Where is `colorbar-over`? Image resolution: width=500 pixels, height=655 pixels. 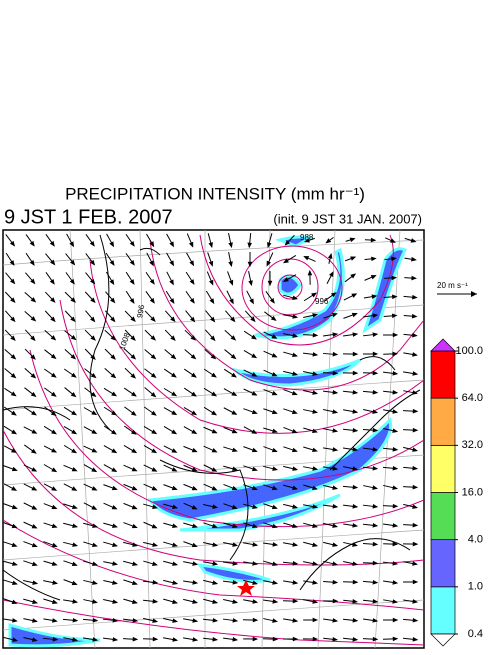
colorbar-over is located at coordinates (443, 345).